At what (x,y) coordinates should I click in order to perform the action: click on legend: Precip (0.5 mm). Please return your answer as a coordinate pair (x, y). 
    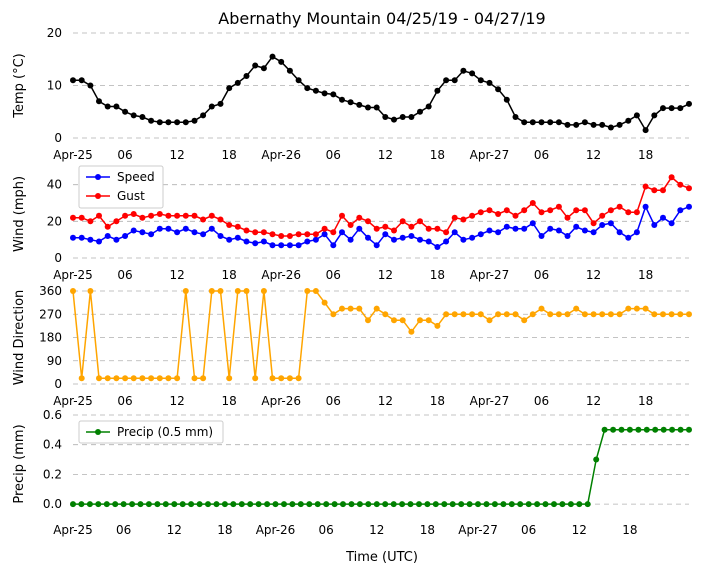
    Looking at the image, I should click on (151, 432).